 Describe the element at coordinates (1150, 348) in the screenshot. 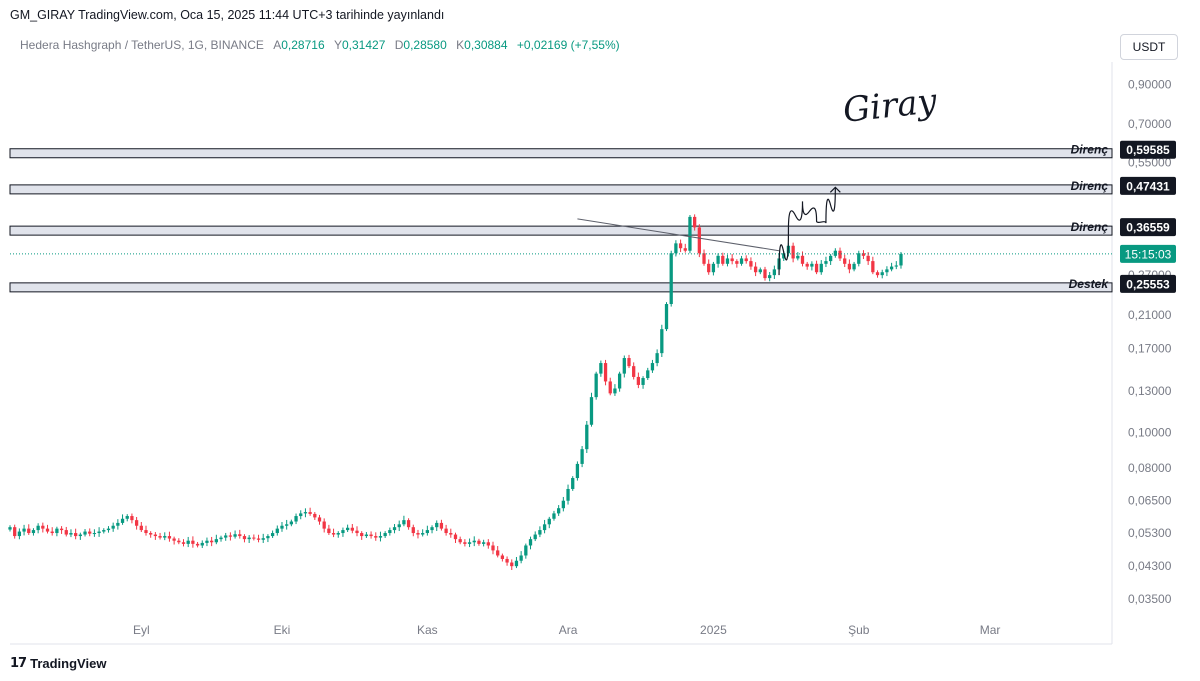

I see `price-tick-label: 0,17000` at that location.